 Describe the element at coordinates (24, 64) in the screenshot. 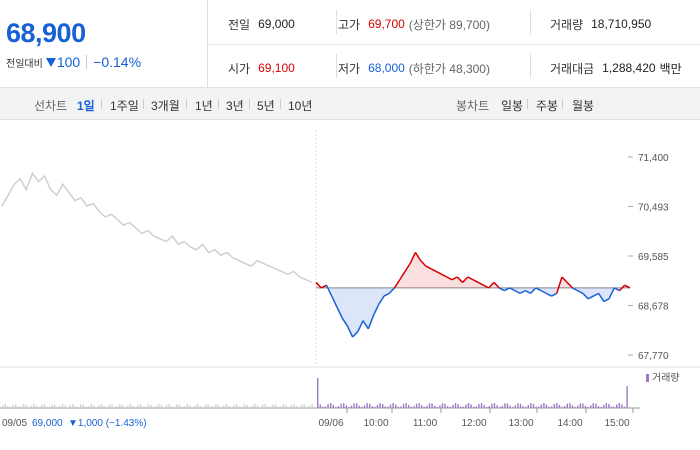

I see `change-label: 전일대비` at that location.